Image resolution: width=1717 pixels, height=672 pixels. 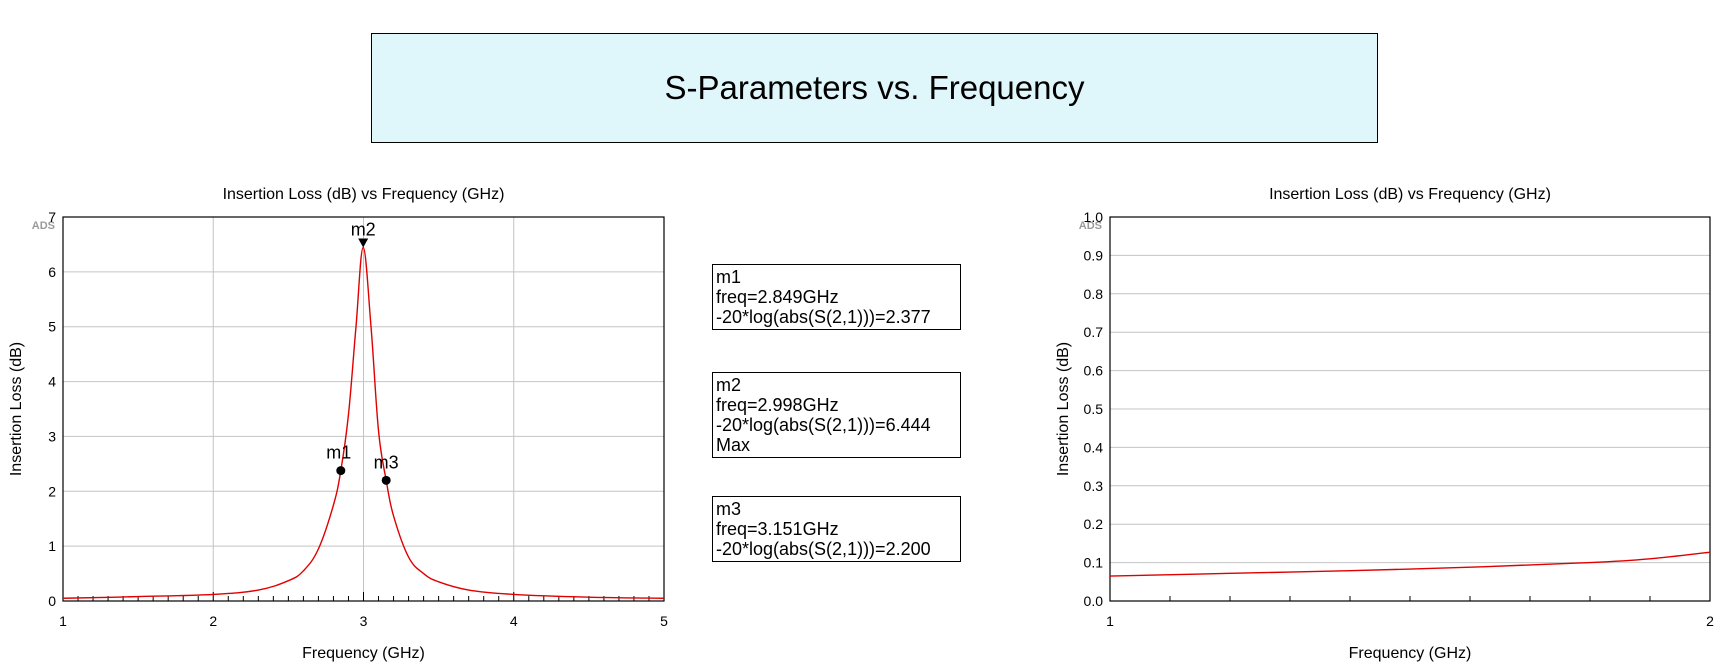 What do you see at coordinates (1094, 447) in the screenshot?
I see `chart2-y-tick-label: 0.4` at bounding box center [1094, 447].